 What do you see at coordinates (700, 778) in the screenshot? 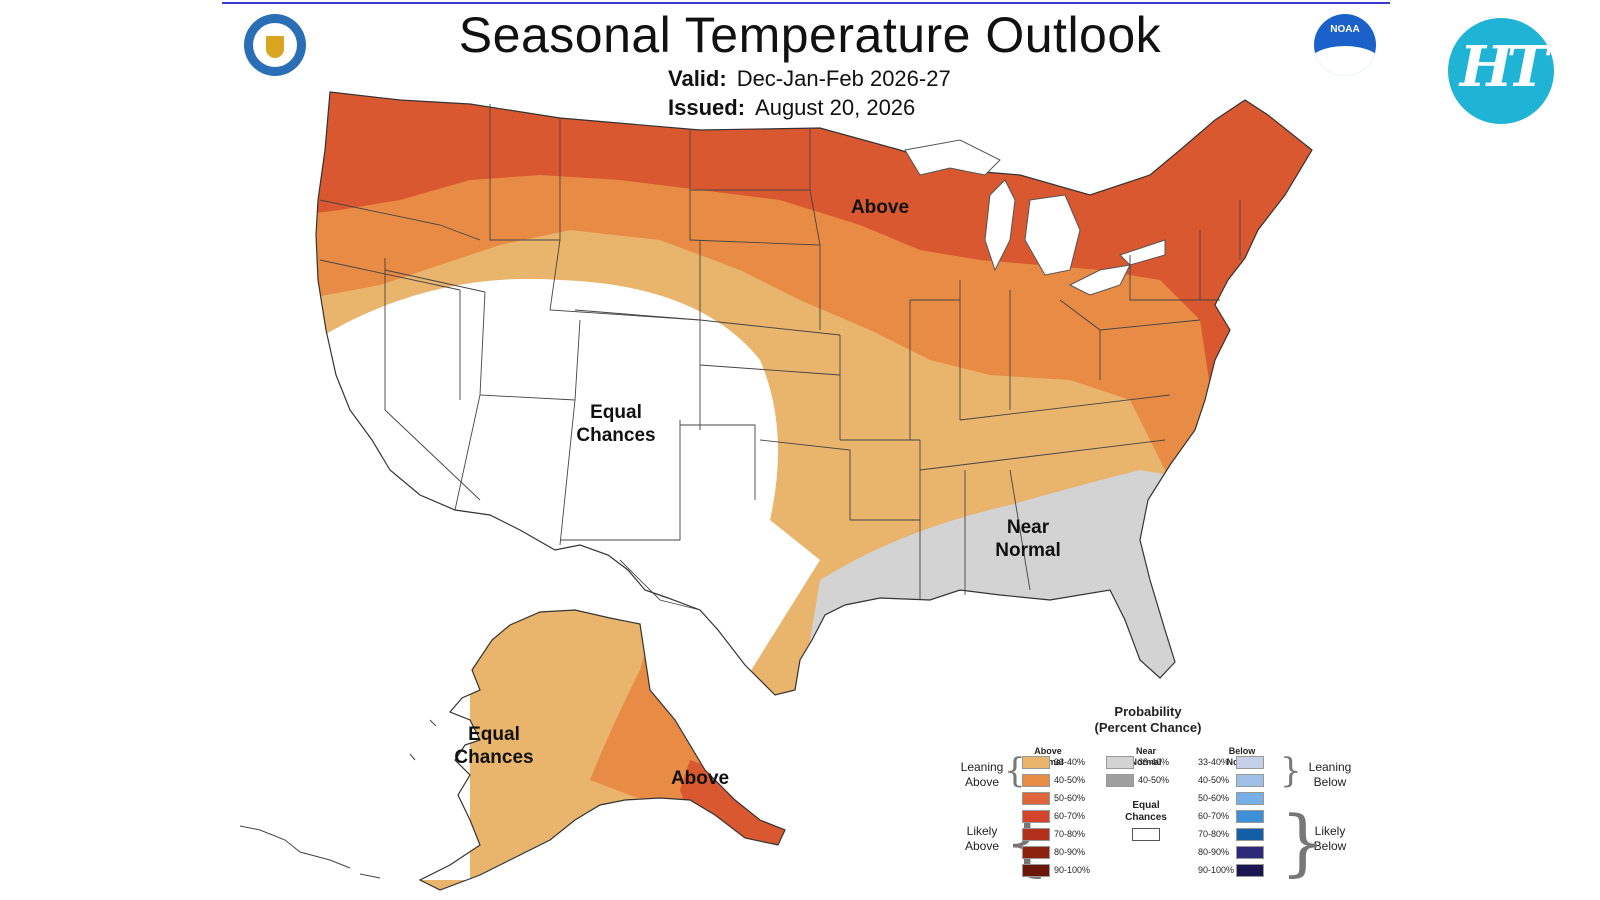
I see `label-above-alaska: Above` at bounding box center [700, 778].